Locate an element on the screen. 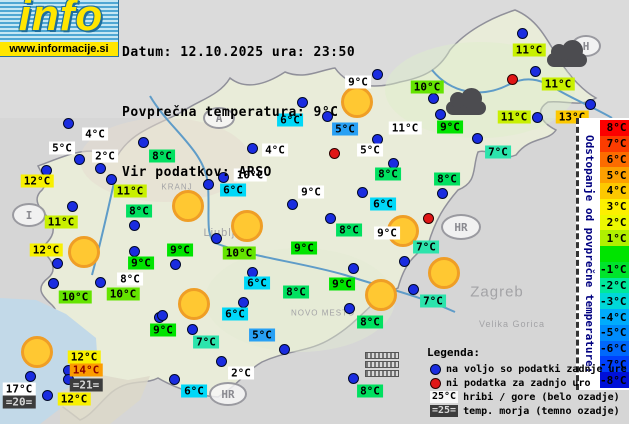 Image resolution: width=629 pixels, height=424 pixels. scale-row: -4°C is located at coordinates (614, 317).